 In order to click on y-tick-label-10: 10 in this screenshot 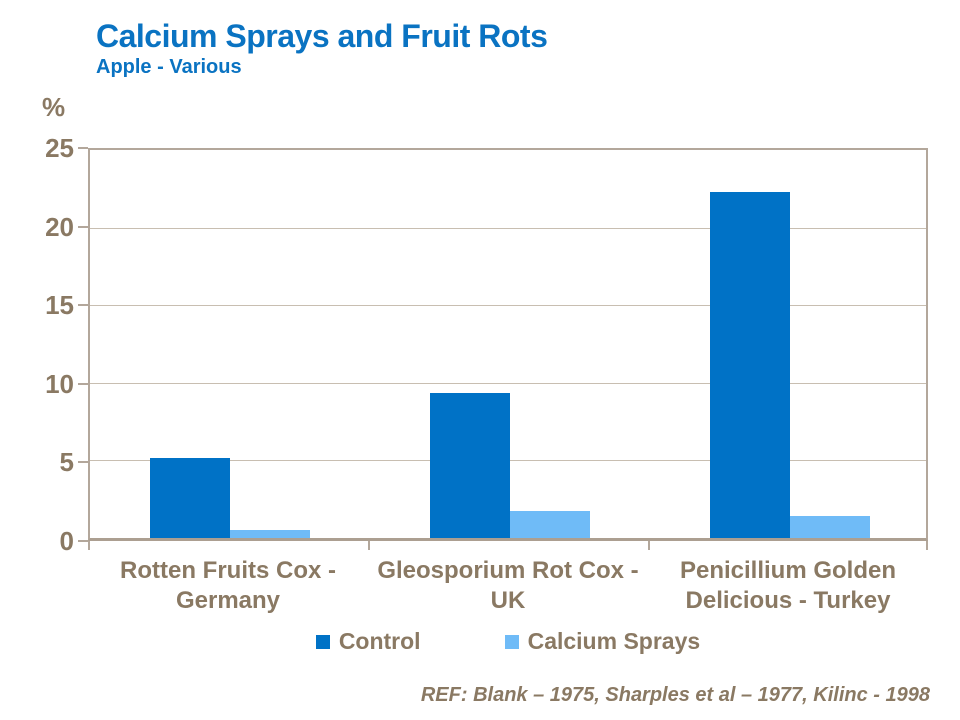, I will do `click(59, 383)`.